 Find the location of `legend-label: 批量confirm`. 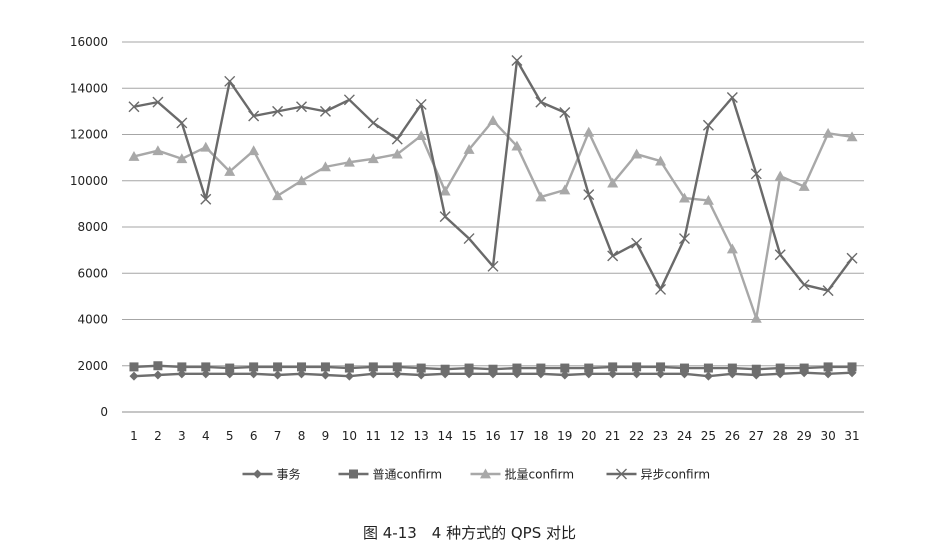

legend-label: 批量confirm is located at coordinates (540, 474).